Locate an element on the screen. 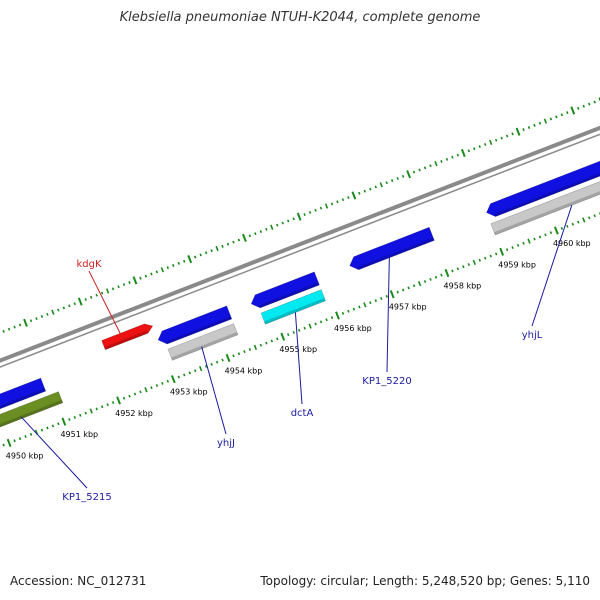  scale-label: 4959 kbp is located at coordinates (517, 264).